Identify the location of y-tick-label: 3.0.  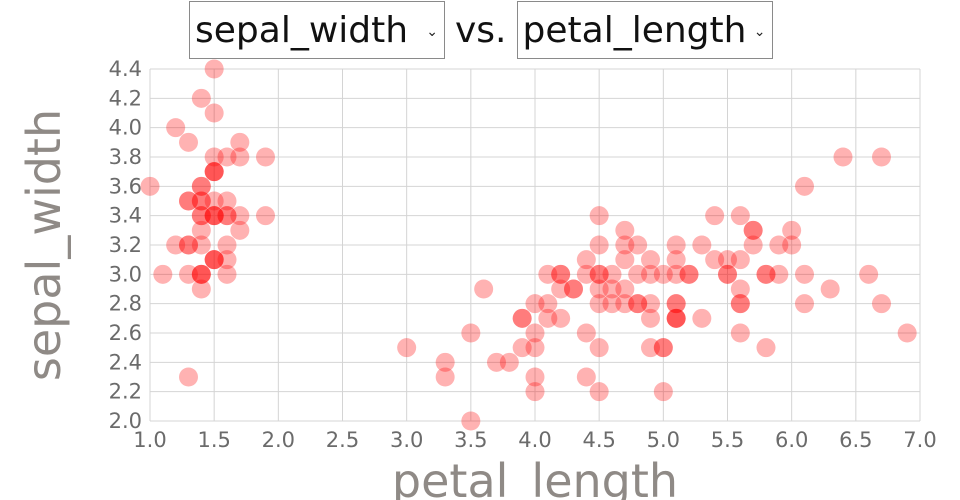
(125, 274).